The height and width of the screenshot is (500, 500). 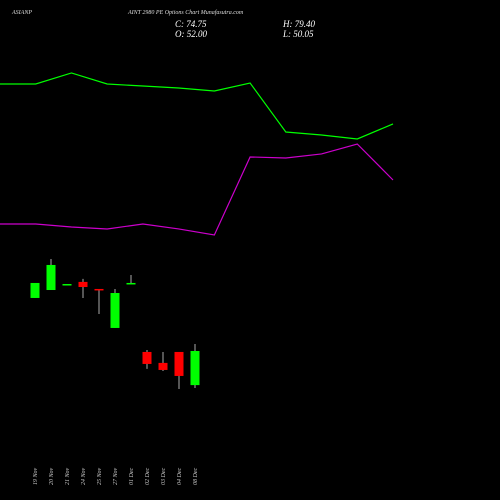 What do you see at coordinates (68, 476) in the screenshot?
I see `x-tick-label: 21 Nov` at bounding box center [68, 476].